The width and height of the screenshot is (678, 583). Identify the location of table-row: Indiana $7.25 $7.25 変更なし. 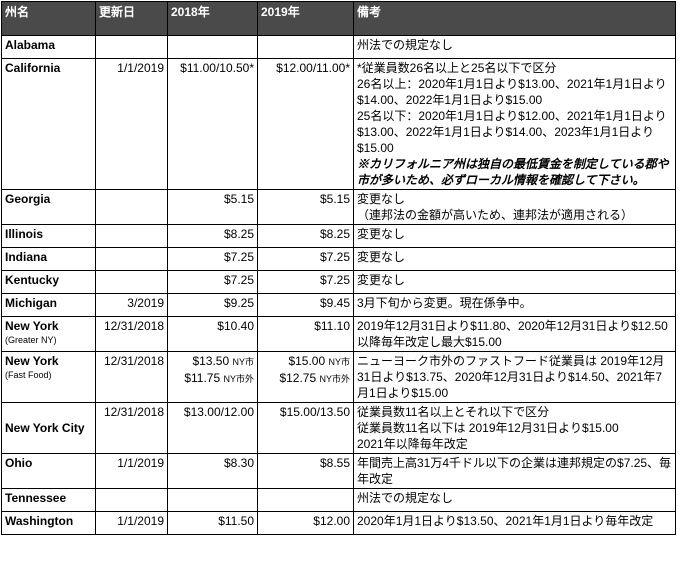
(338, 259).